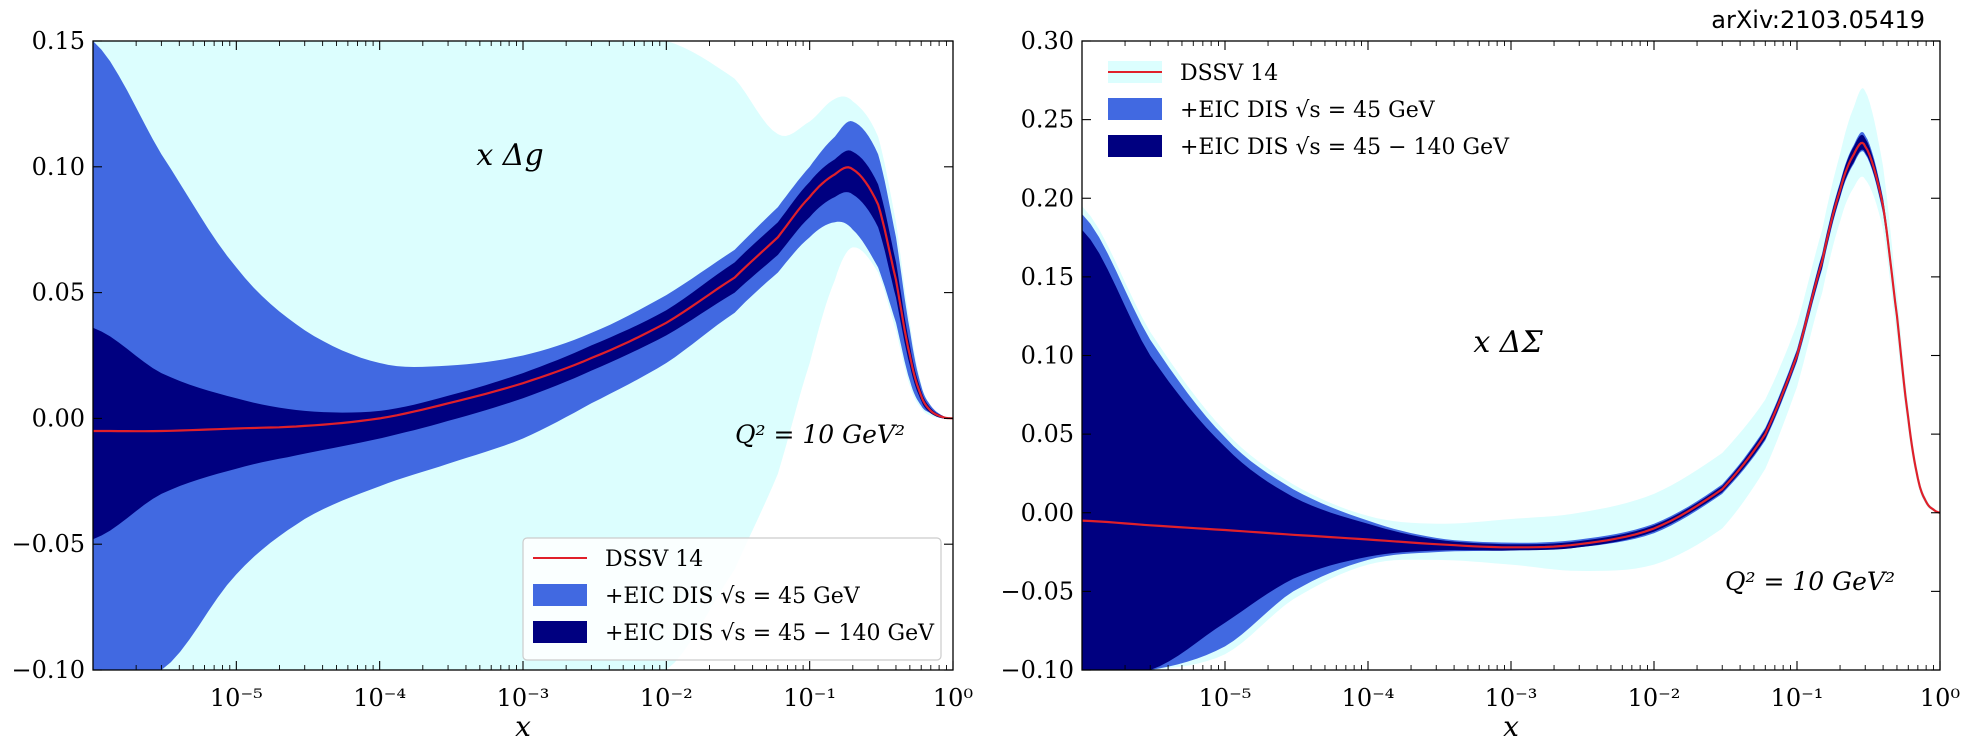 The width and height of the screenshot is (1977, 743). What do you see at coordinates (509, 155) in the screenshot?
I see `panel-label: x Δg` at bounding box center [509, 155].